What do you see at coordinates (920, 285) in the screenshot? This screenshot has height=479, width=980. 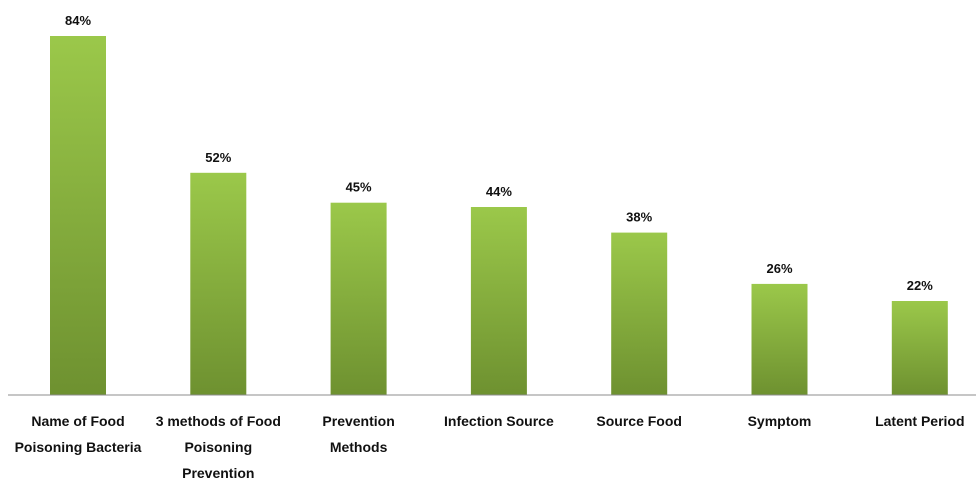 I see `data-label-6: 22%` at bounding box center [920, 285].